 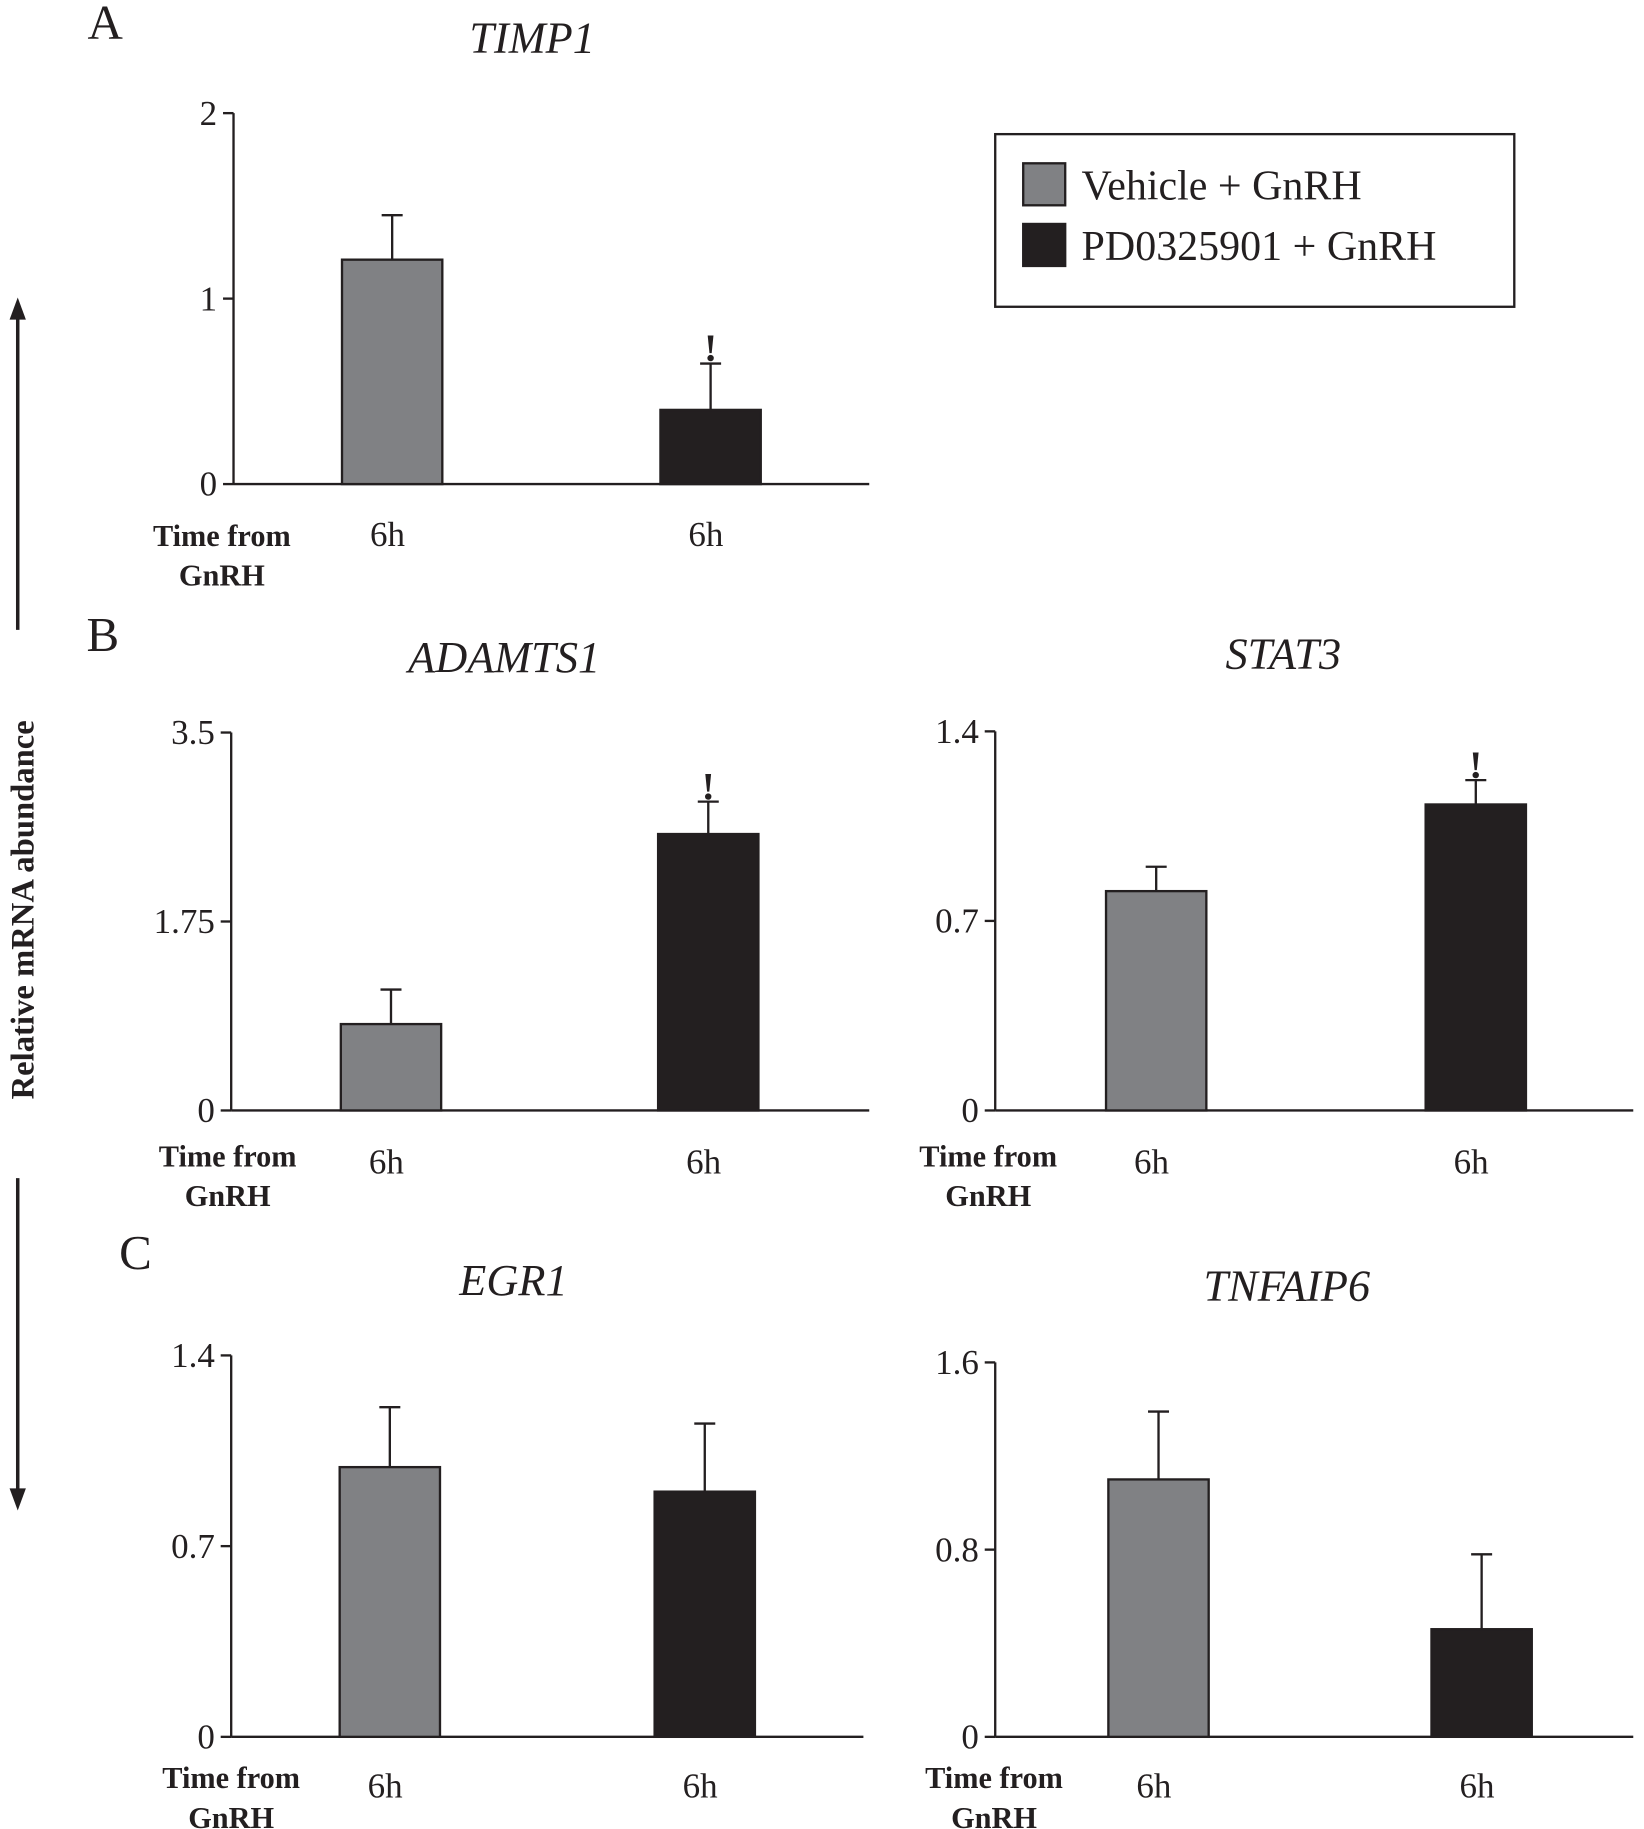 I want to click on y-tick-label: 1, so click(x=209, y=298).